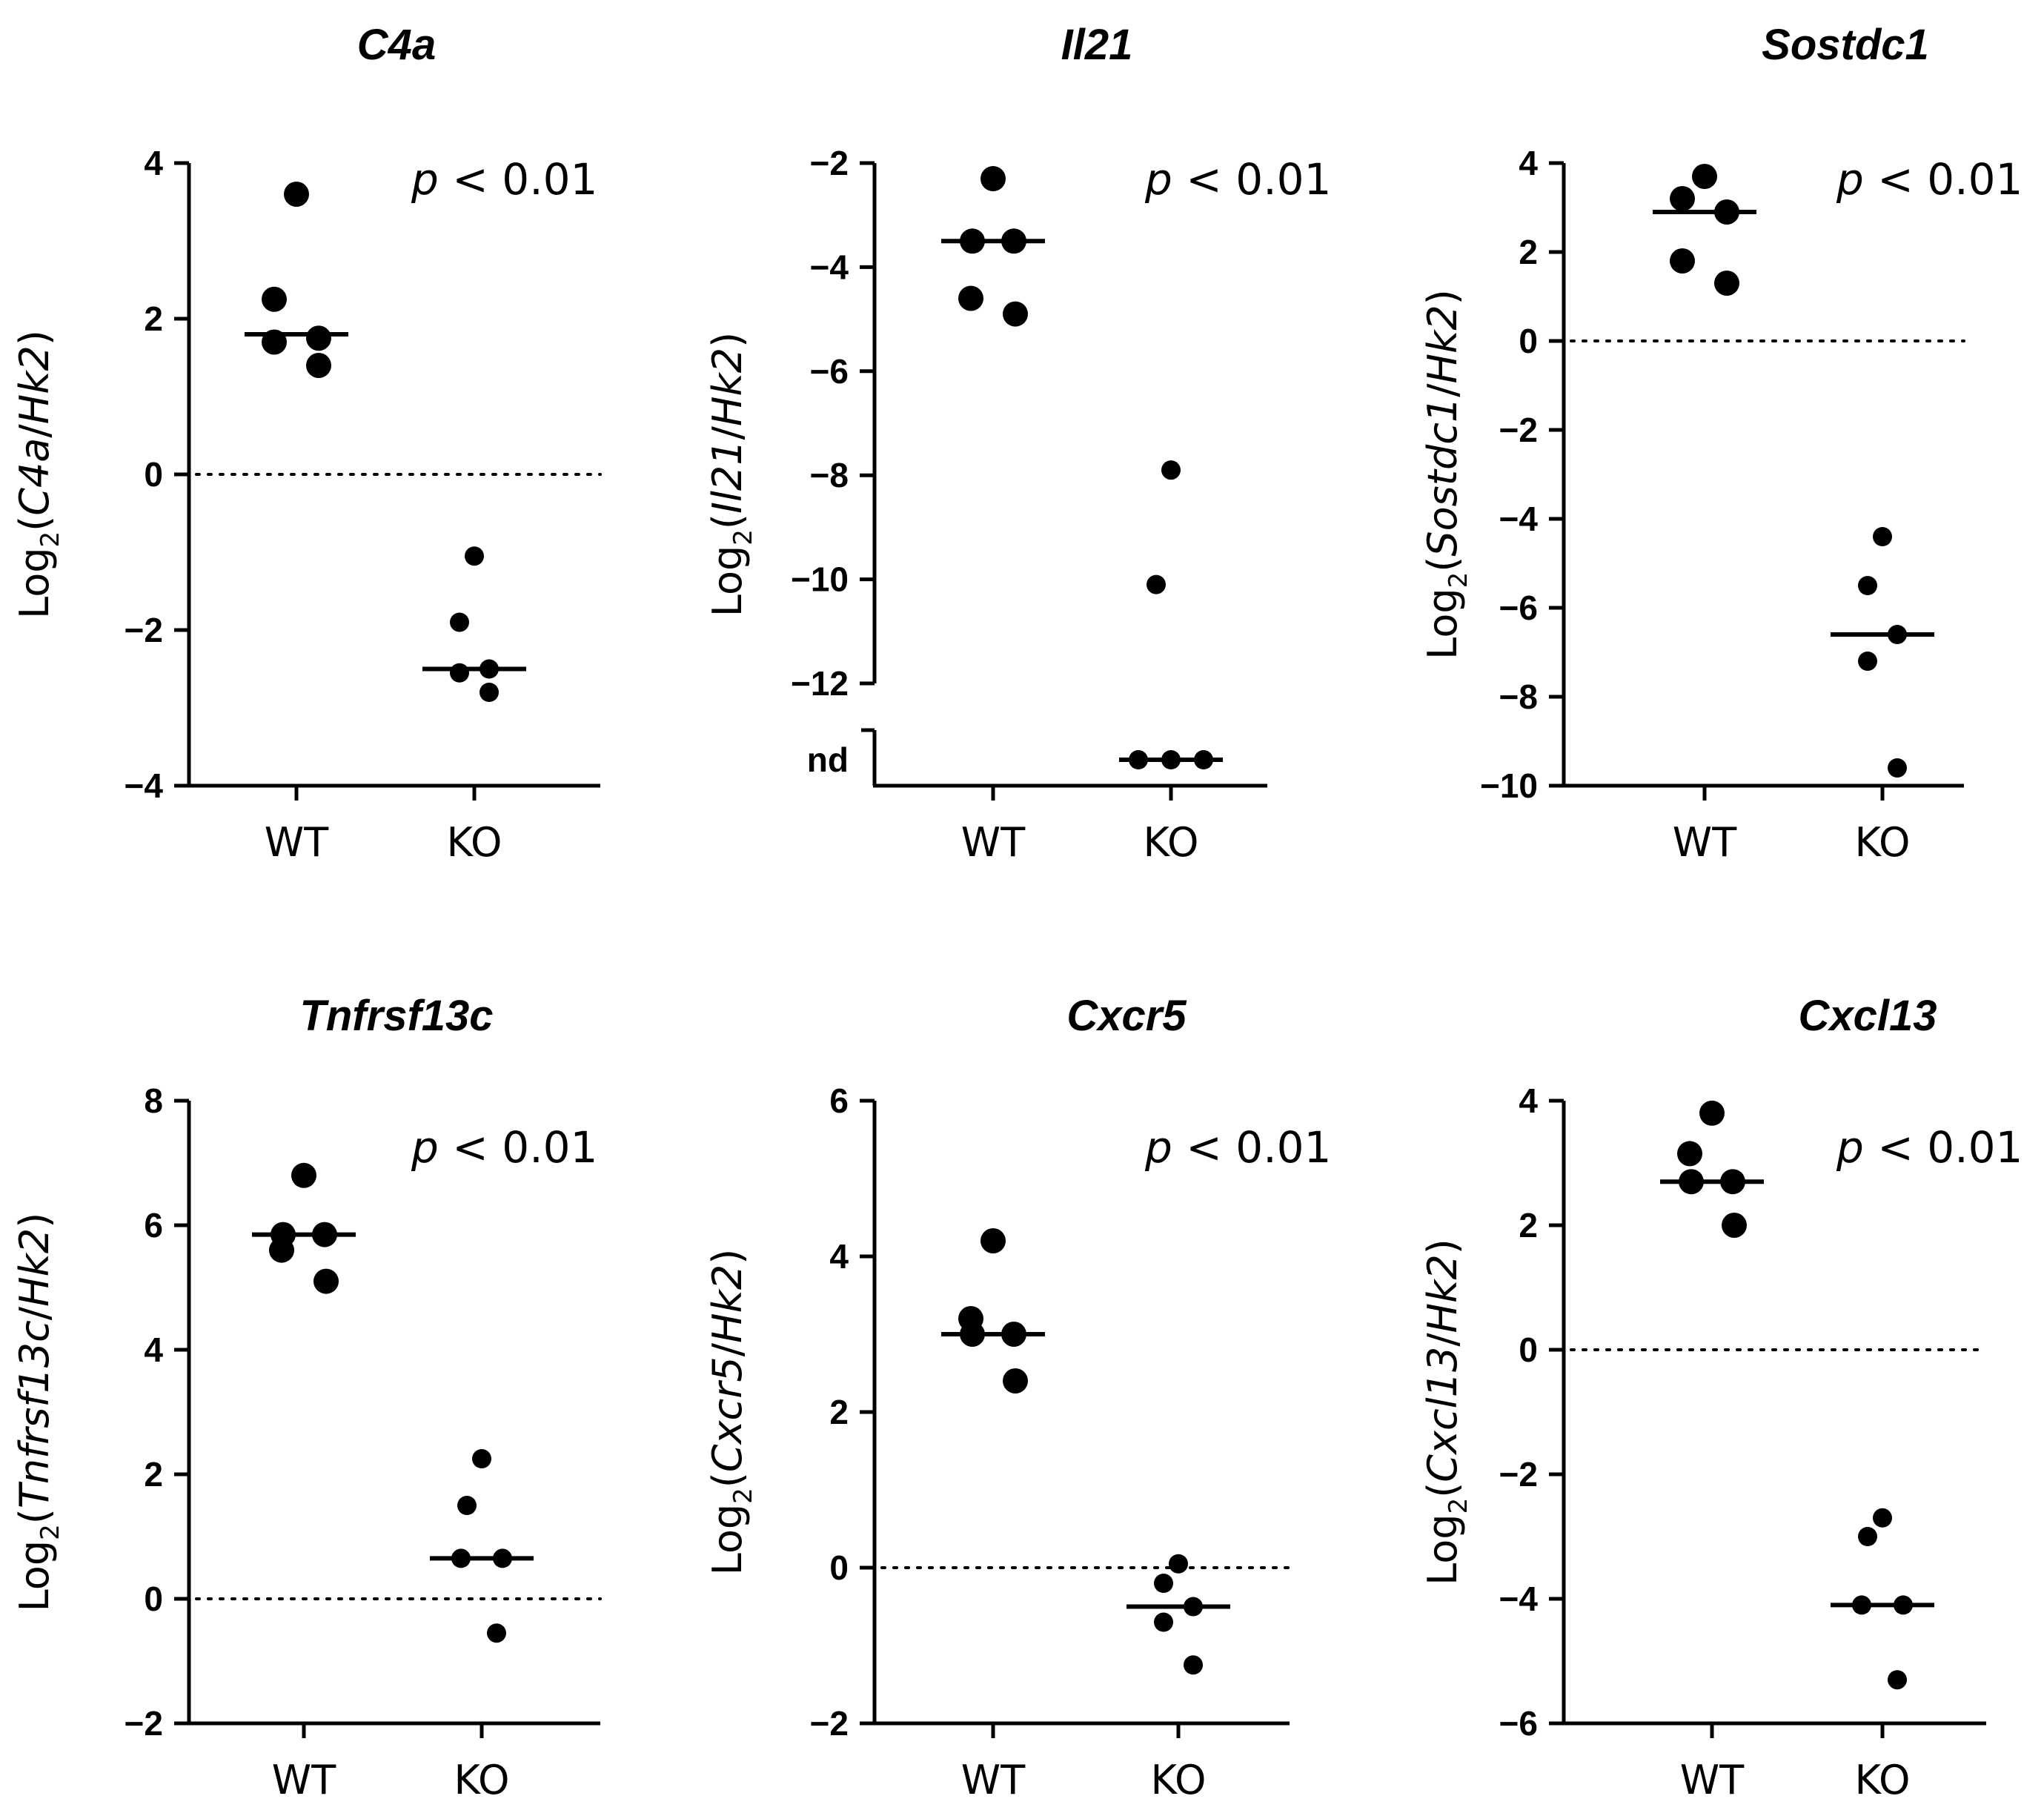 The height and width of the screenshot is (1816, 2044). What do you see at coordinates (1442, 1414) in the screenshot?
I see `ylabel-gene: Cxcl13` at bounding box center [1442, 1414].